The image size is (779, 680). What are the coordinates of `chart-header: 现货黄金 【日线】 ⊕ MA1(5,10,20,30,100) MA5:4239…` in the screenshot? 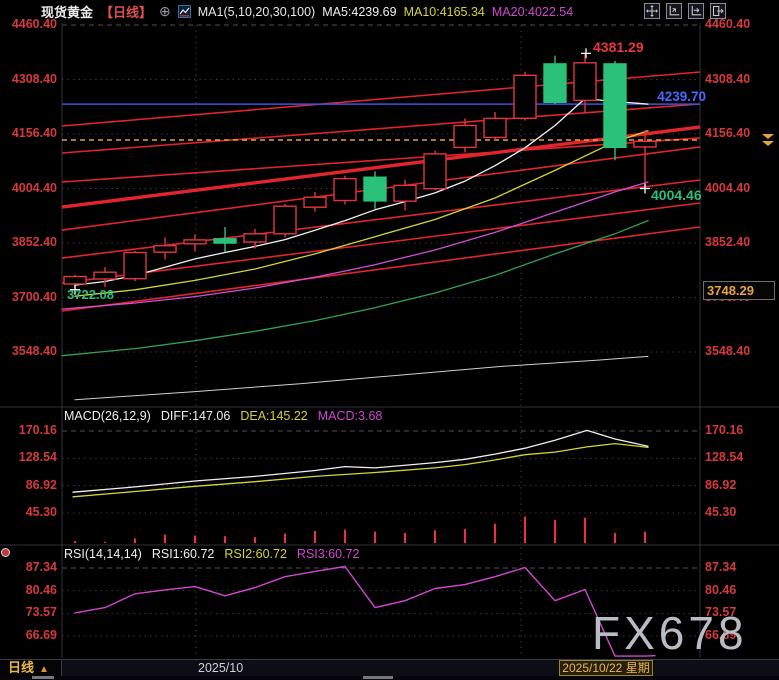 It's located at (307, 11).